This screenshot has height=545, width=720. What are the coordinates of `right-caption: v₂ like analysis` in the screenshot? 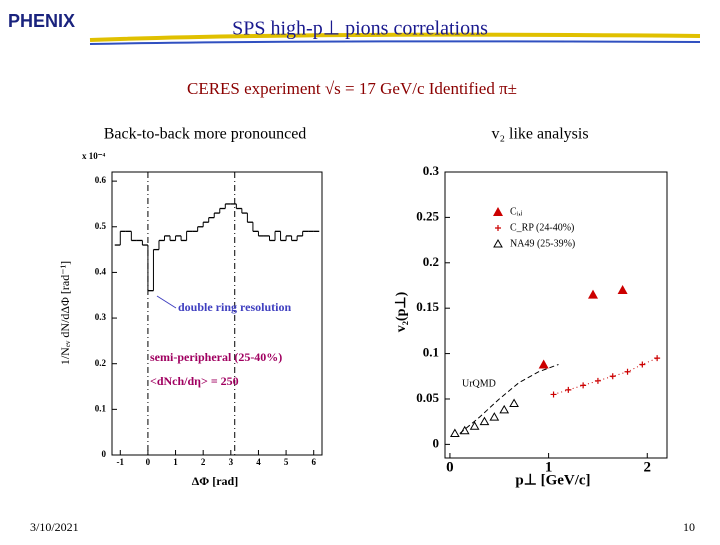 It's located at (539, 134).